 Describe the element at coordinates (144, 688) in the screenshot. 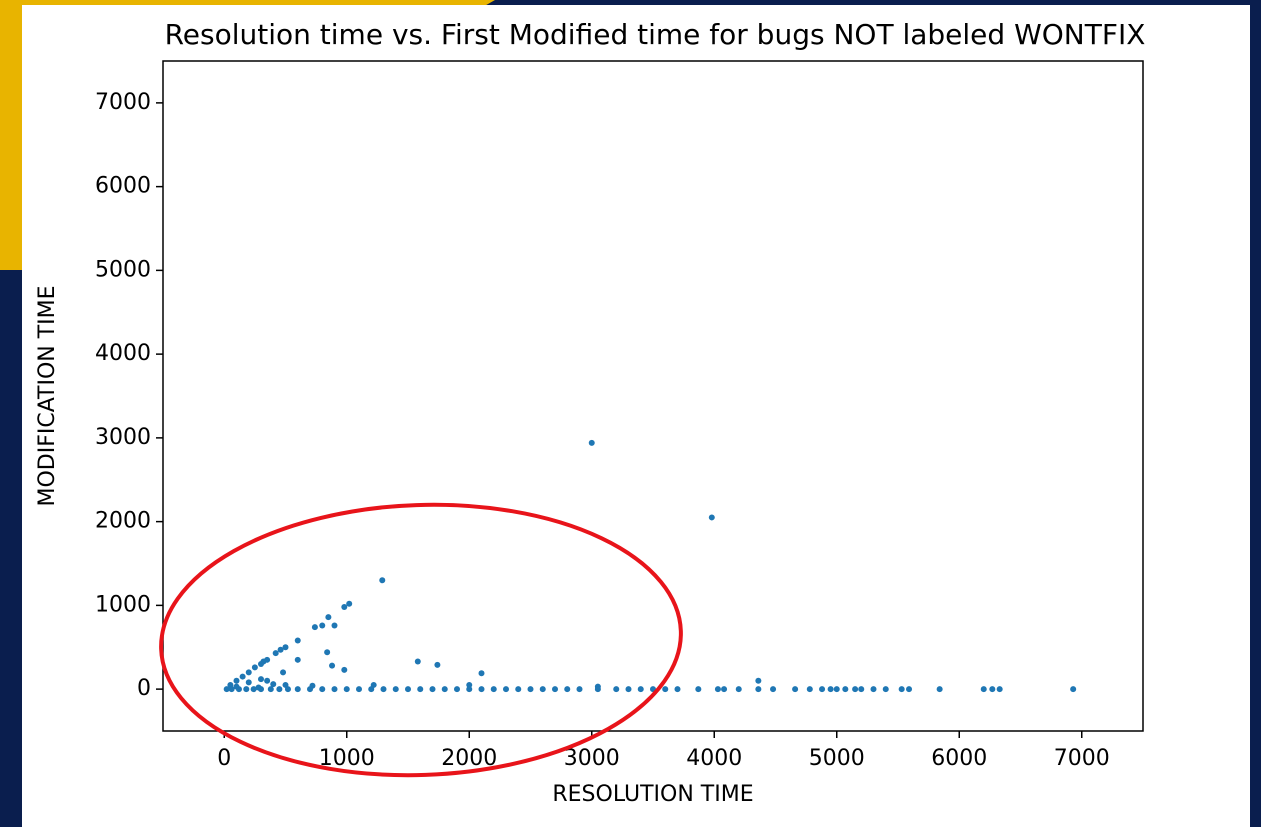

I see `y-tick-label: 0` at that location.